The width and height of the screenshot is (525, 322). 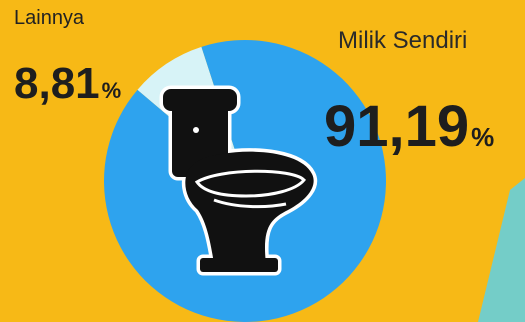 What do you see at coordinates (49, 18) in the screenshot?
I see `slice-label-lainnya: Lainnya` at bounding box center [49, 18].